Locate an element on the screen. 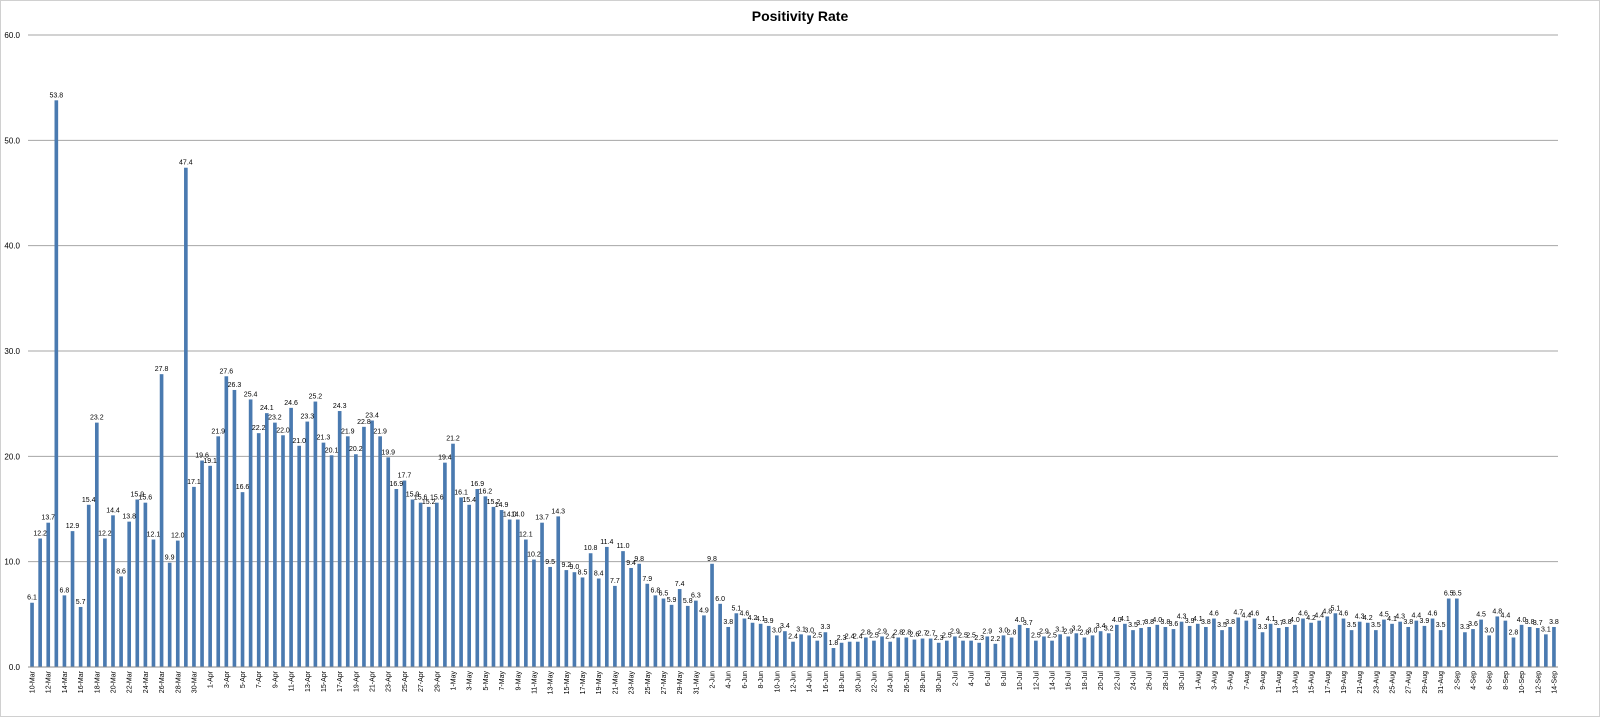  x-tick-label: 12-Jul is located at coordinates (1036, 681).